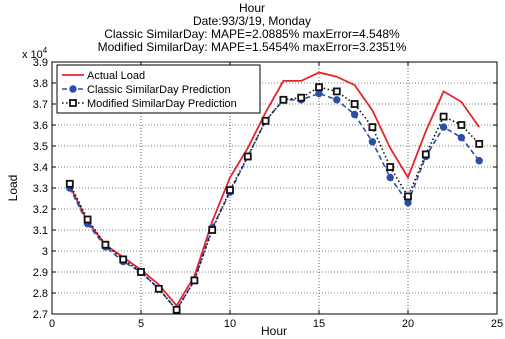 Image resolution: width=505 pixels, height=339 pixels. I want to click on legend-label: Actual Load, so click(116, 76).